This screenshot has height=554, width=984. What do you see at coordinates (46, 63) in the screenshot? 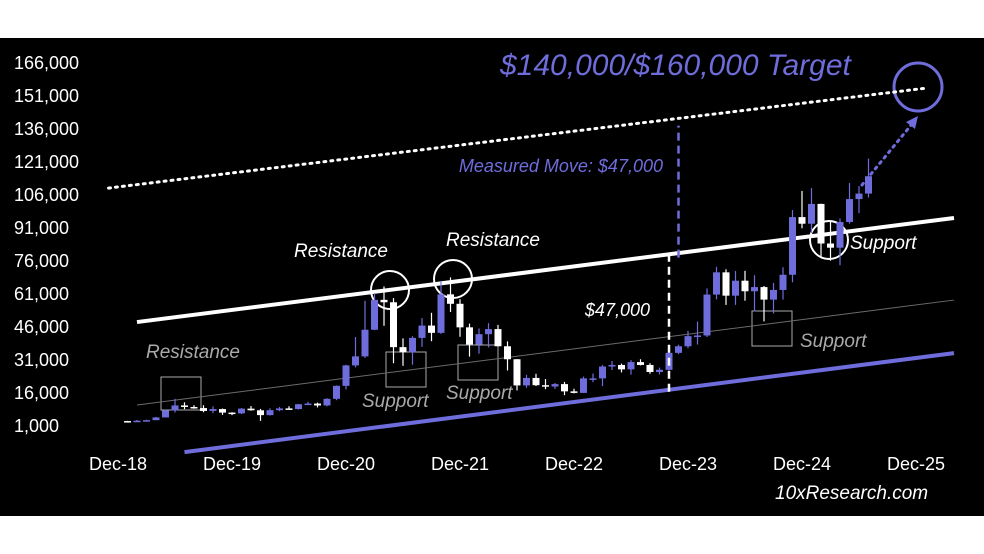
I see `y-tick-label: 166,000` at bounding box center [46, 63].